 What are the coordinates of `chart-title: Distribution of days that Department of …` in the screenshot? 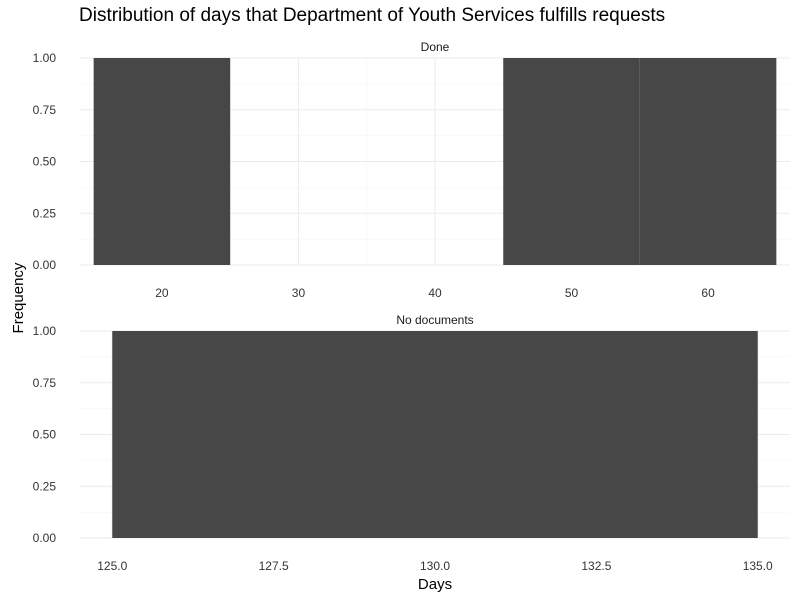 It's located at (372, 15).